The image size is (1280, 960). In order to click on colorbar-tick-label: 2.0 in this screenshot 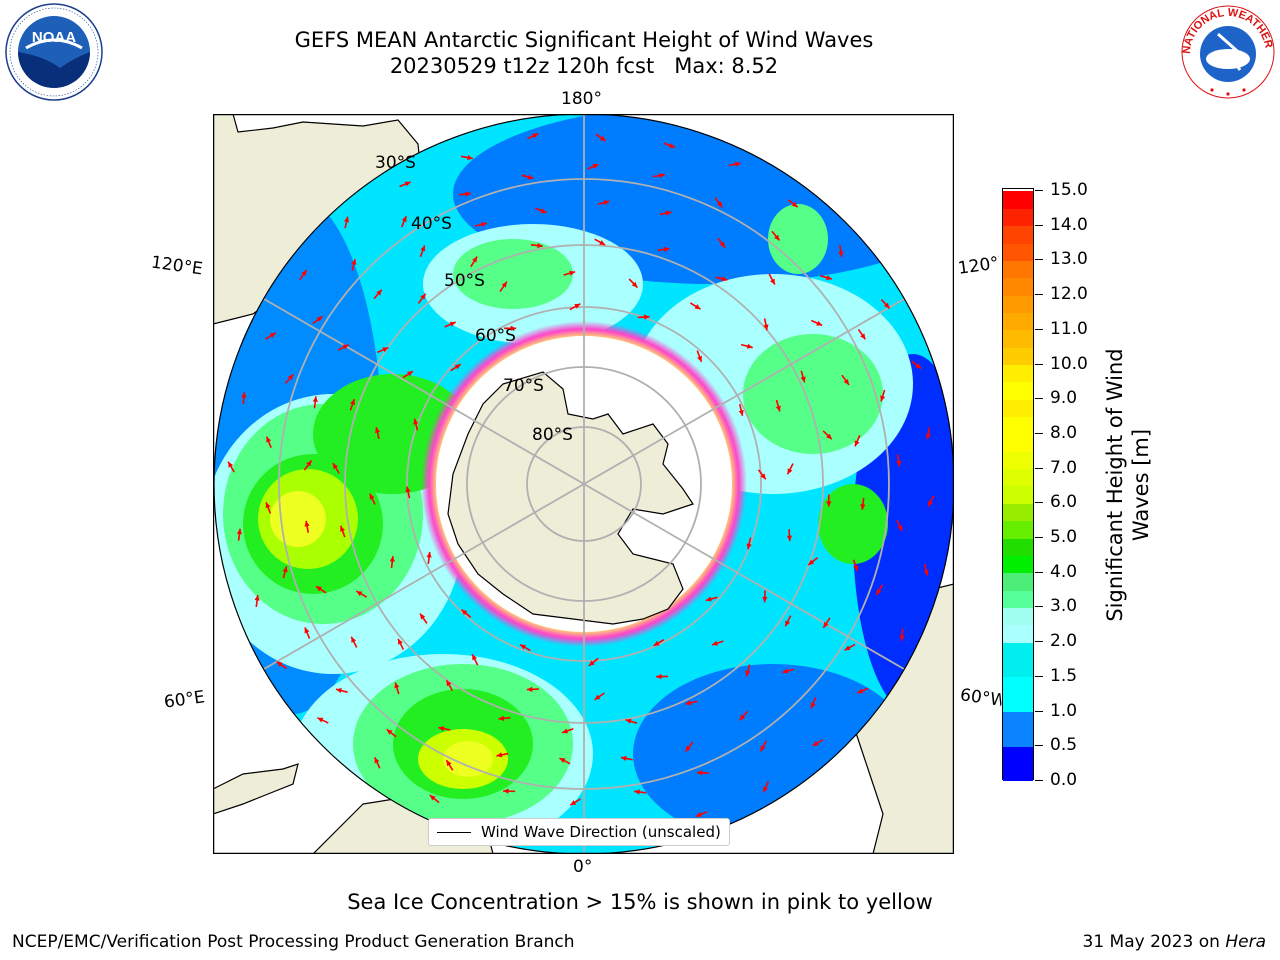, I will do `click(1064, 641)`.